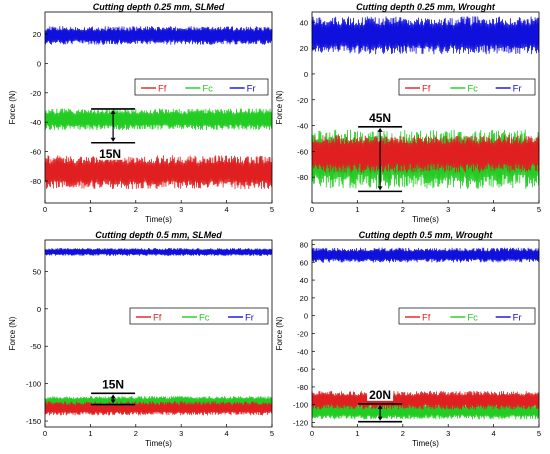 The width and height of the screenshot is (550, 454). Describe the element at coordinates (426, 235) in the screenshot. I see `chart-title: Cutting depth 0.5 mm, Wrought` at that location.